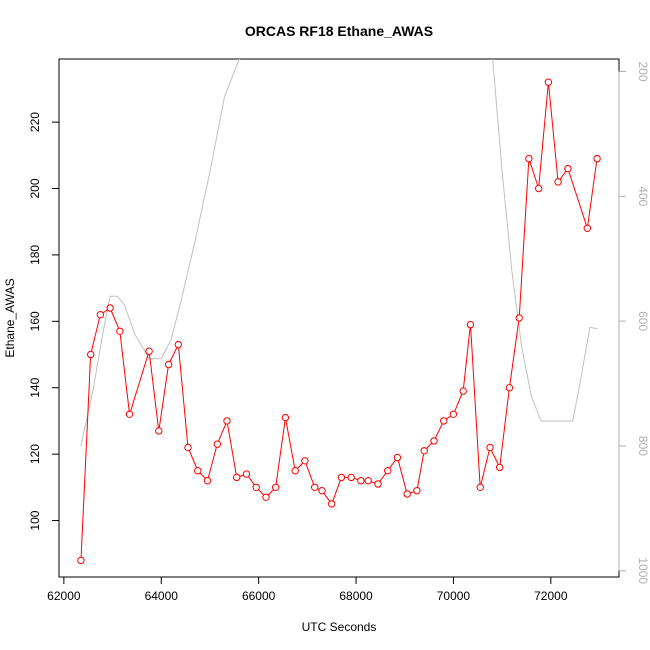 The width and height of the screenshot is (650, 650). What do you see at coordinates (10, 317) in the screenshot?
I see `y-axis-label: Ethane_AWAS` at bounding box center [10, 317].